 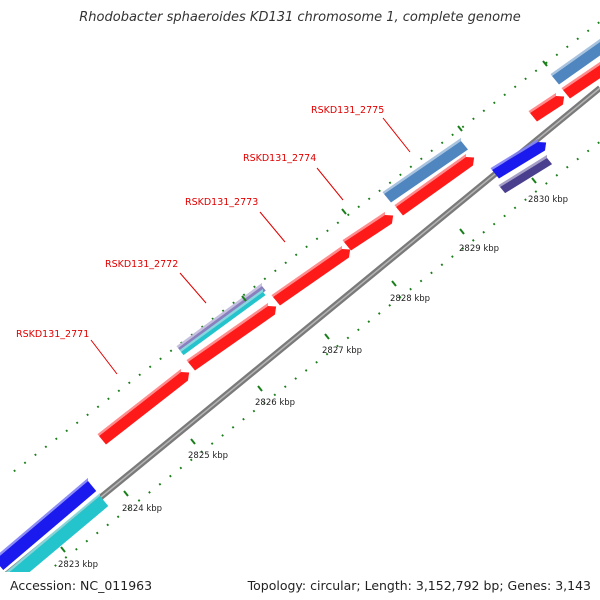 I want to click on gene-label-rskd131-2775: RSKD131_2775, so click(x=347, y=110).